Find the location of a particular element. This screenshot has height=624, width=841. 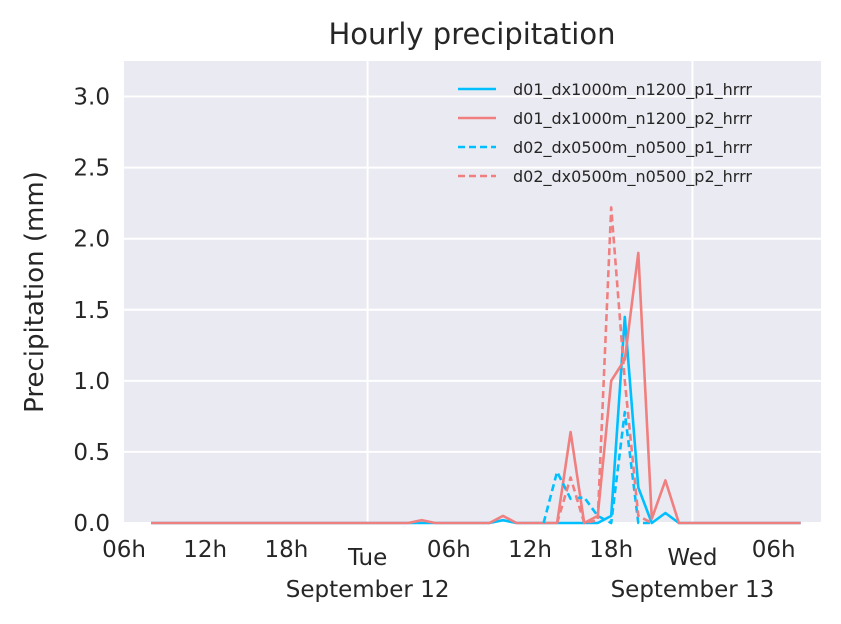

y-tick-label: 0.5 is located at coordinates (91, 453).